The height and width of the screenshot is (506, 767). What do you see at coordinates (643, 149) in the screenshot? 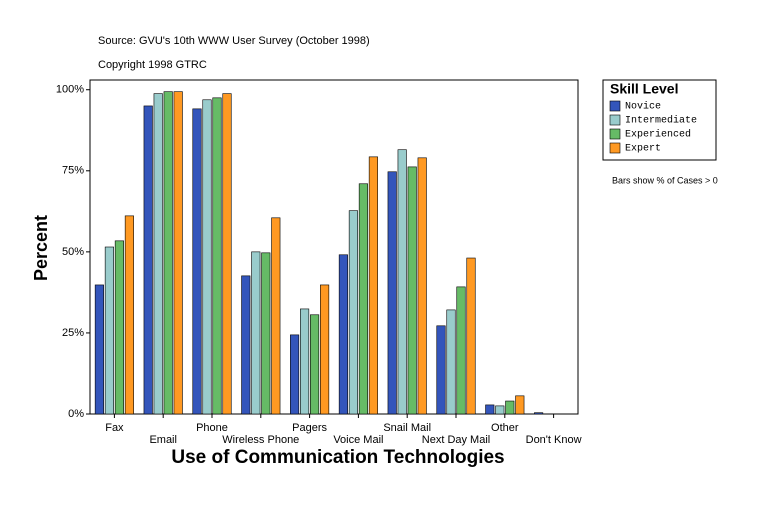
I see `legend-label: Expert` at bounding box center [643, 149].